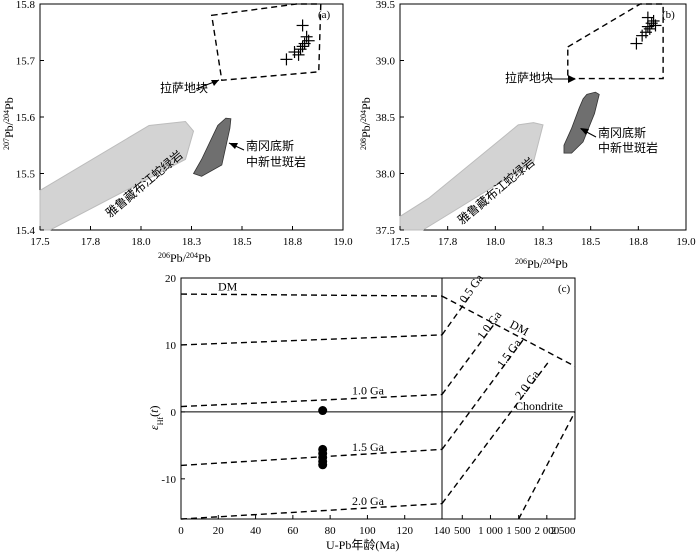 The width and height of the screenshot is (700, 557). What do you see at coordinates (212, 147) in the screenshot?
I see `a-porphyry-field` at bounding box center [212, 147].